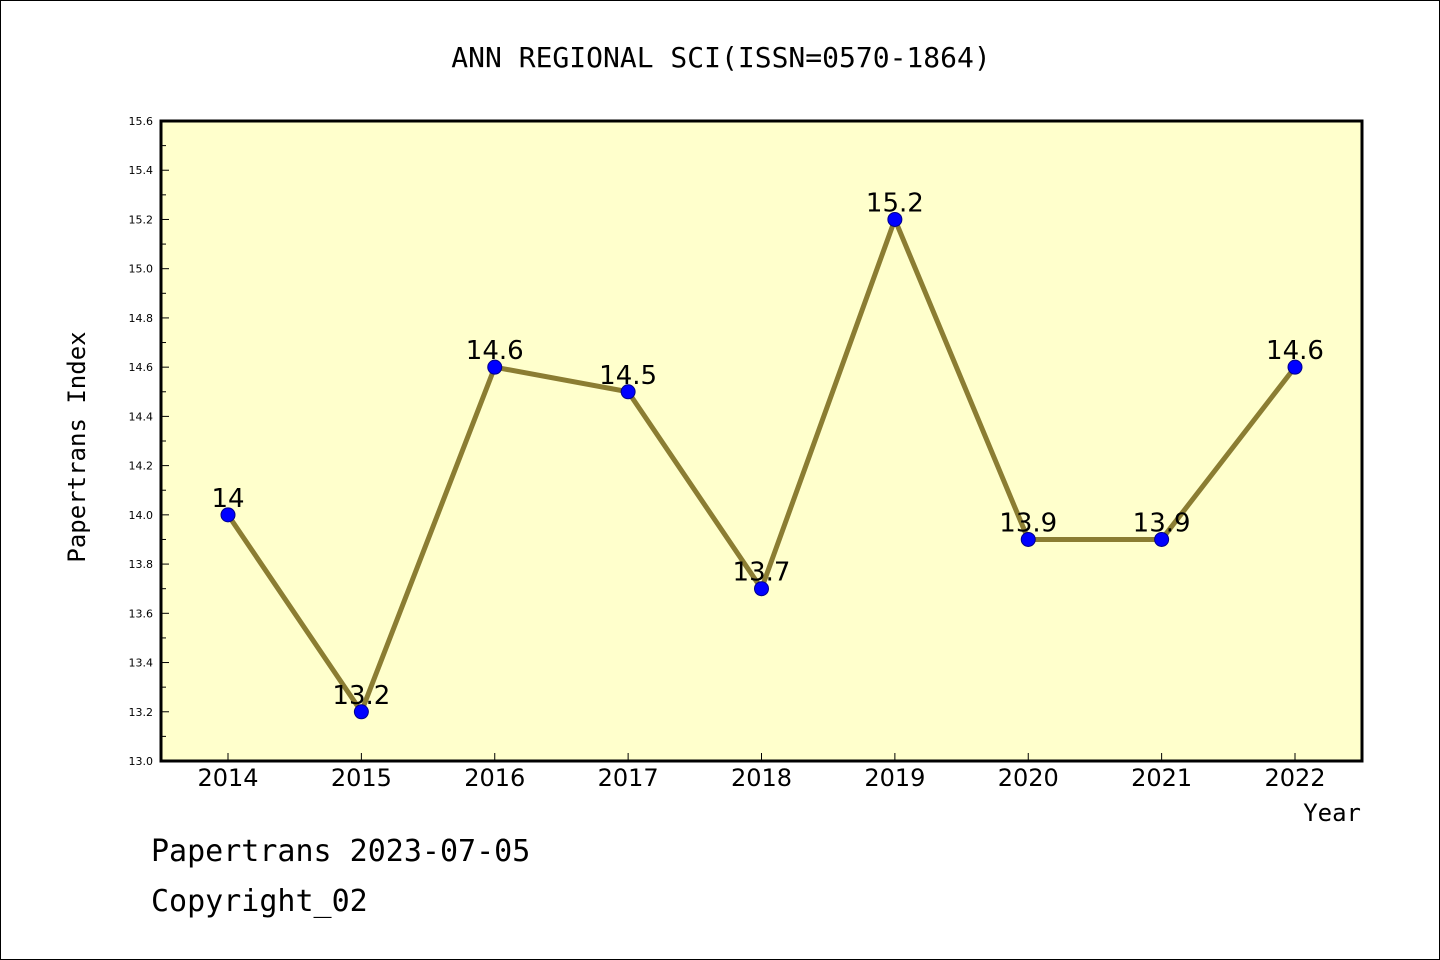 The image size is (1440, 960). I want to click on y-tick-label: 14.4, so click(141, 416).